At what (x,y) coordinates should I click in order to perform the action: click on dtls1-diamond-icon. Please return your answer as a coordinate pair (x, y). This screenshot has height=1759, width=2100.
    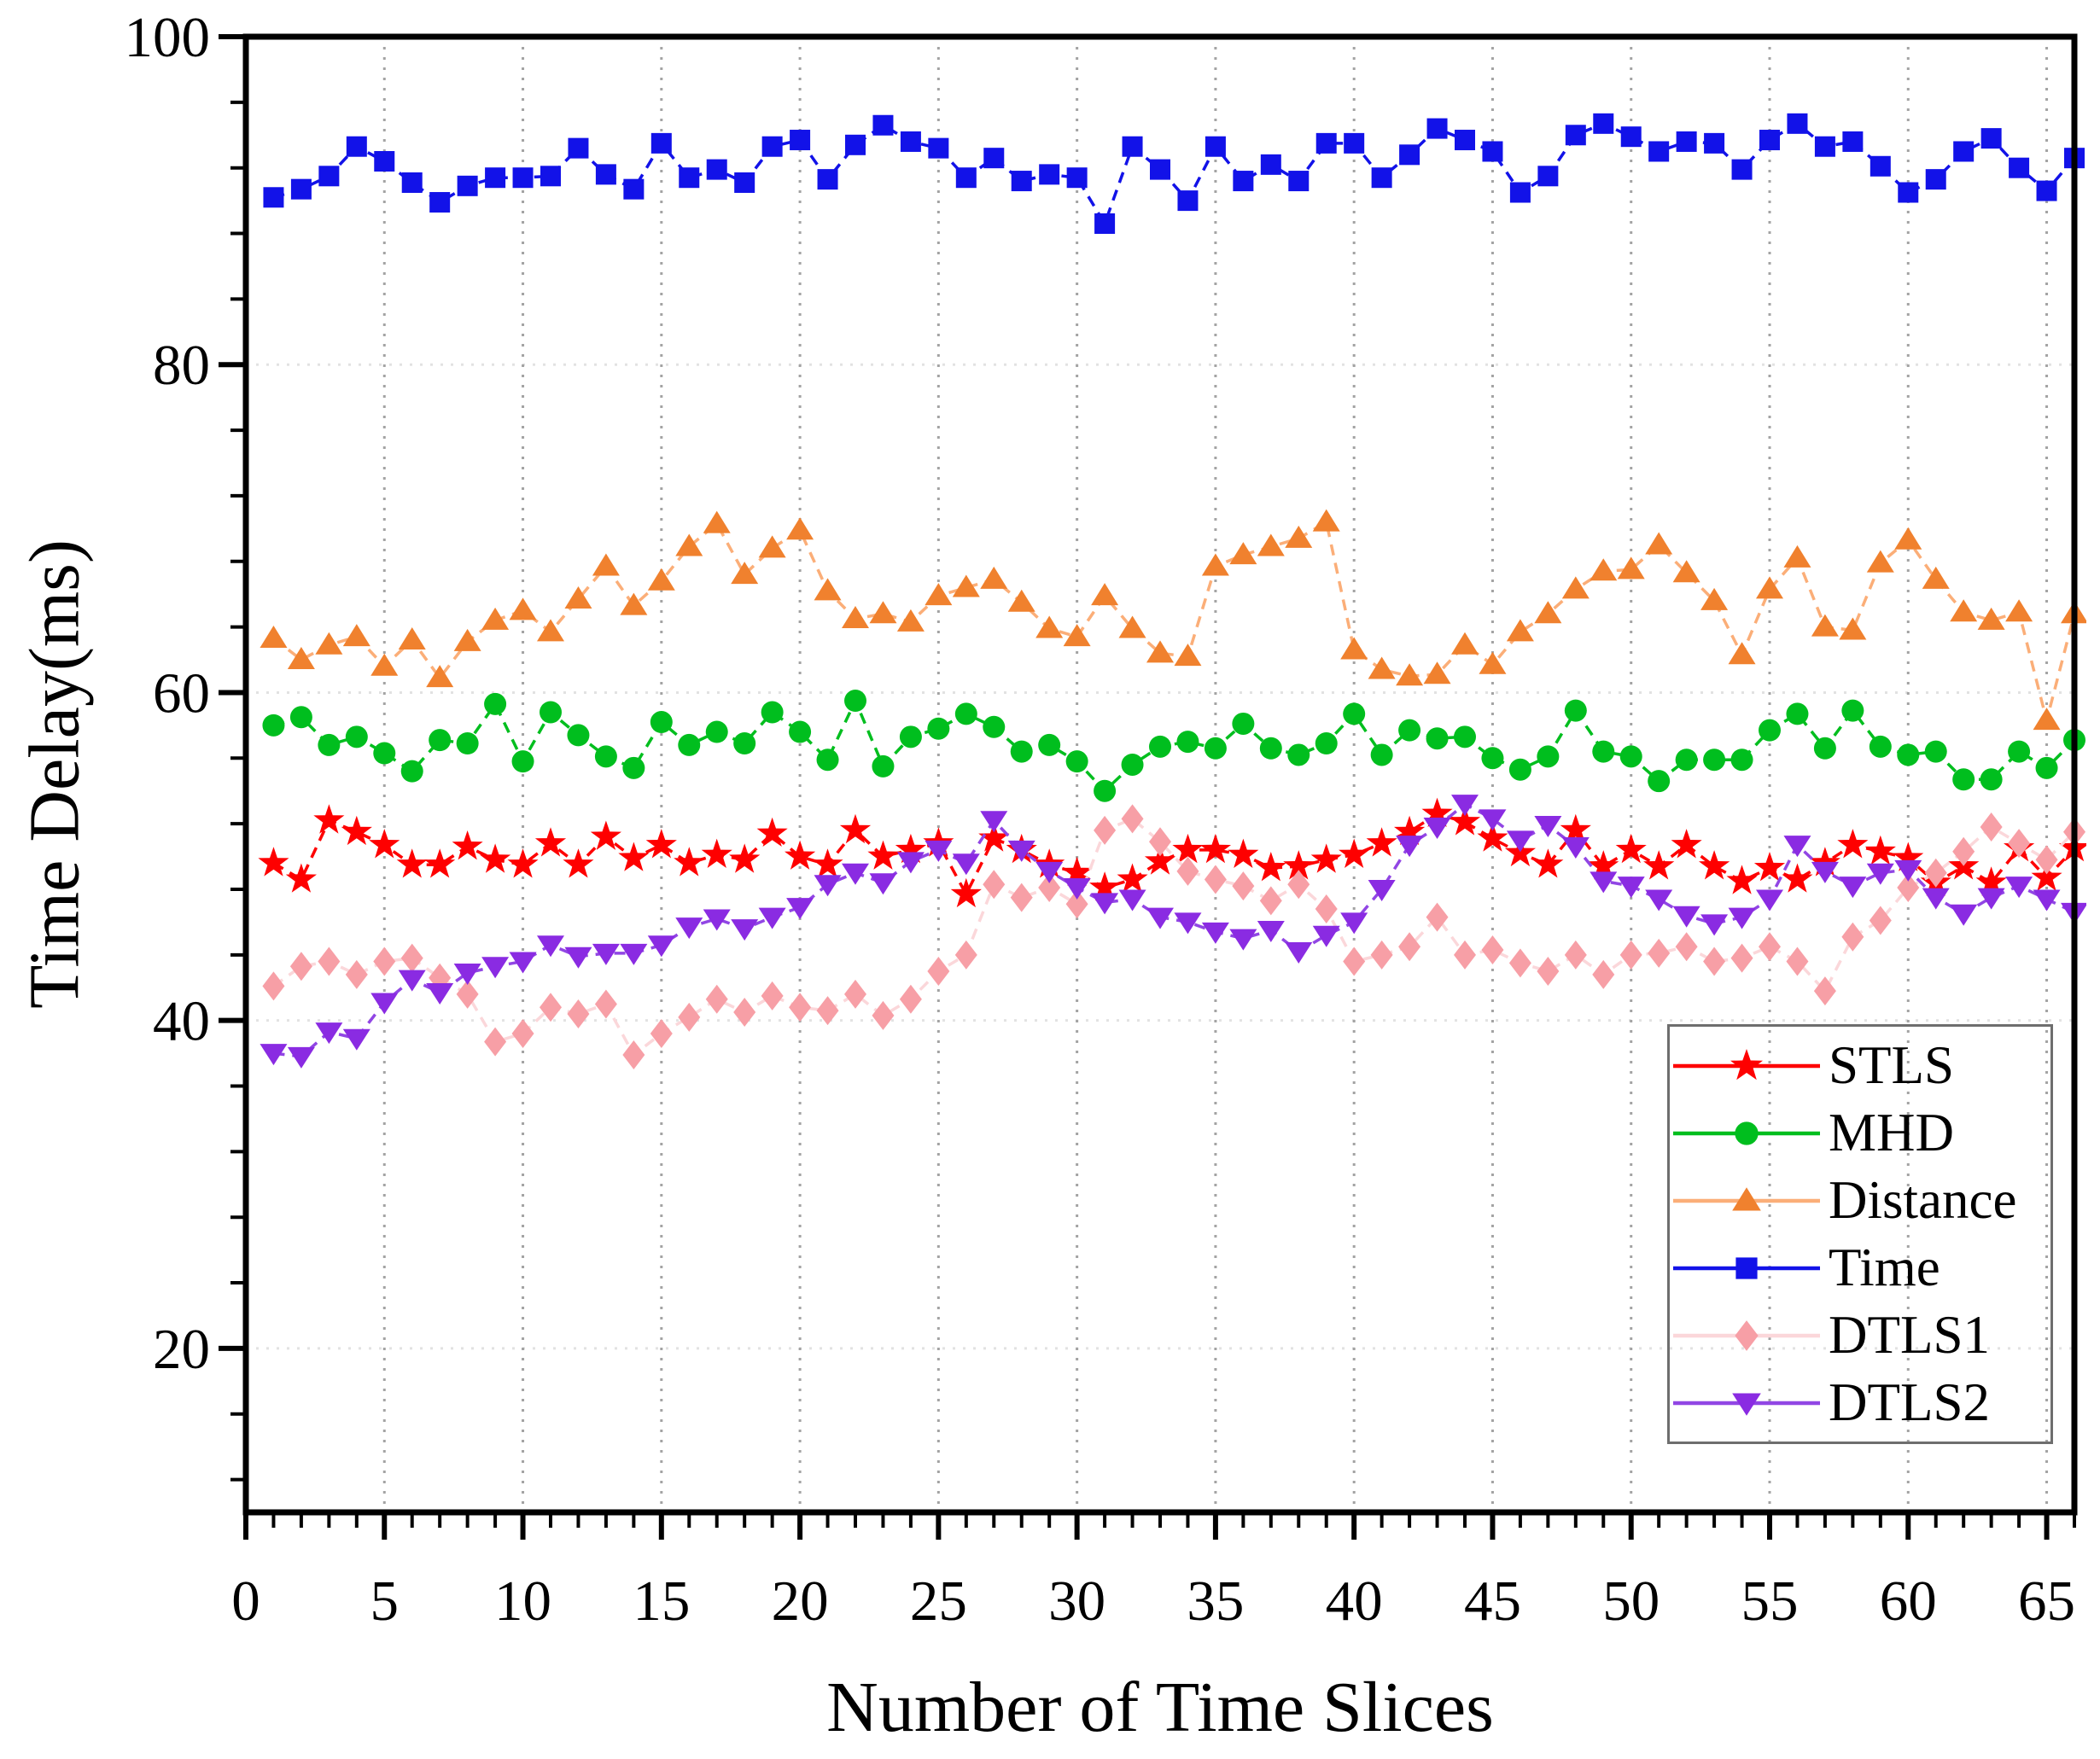
    Looking at the image, I should click on (1746, 1335).